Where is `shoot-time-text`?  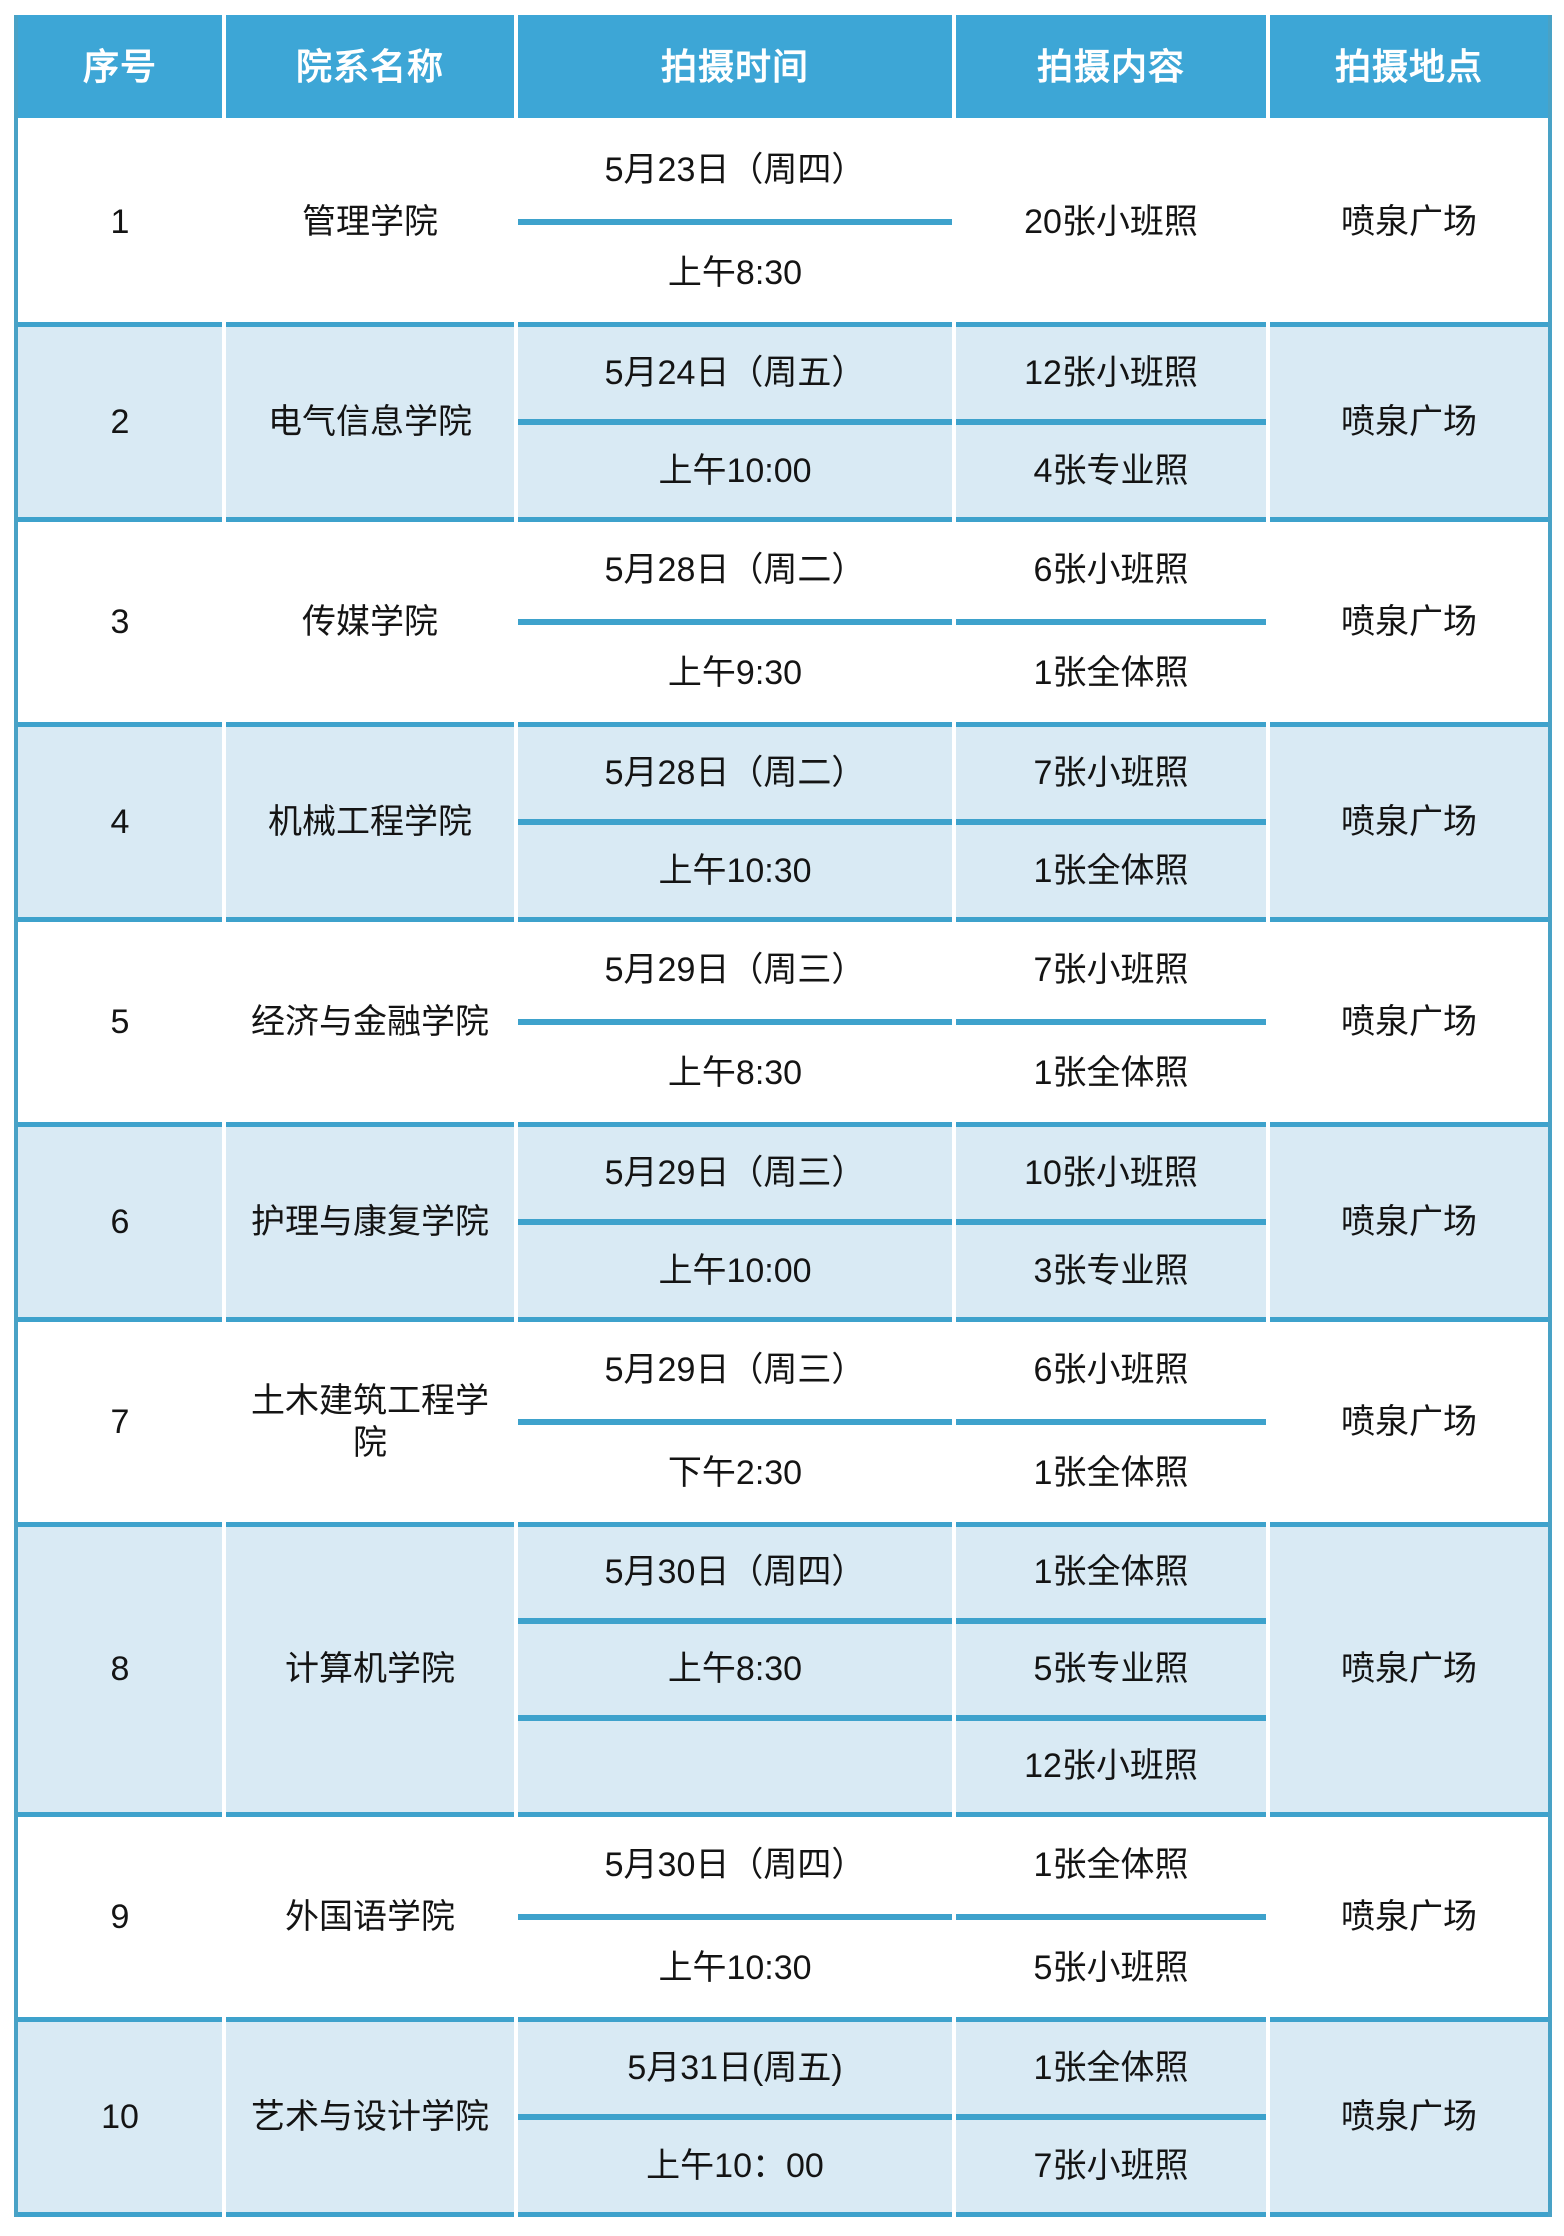 shoot-time-text is located at coordinates (735, 1766).